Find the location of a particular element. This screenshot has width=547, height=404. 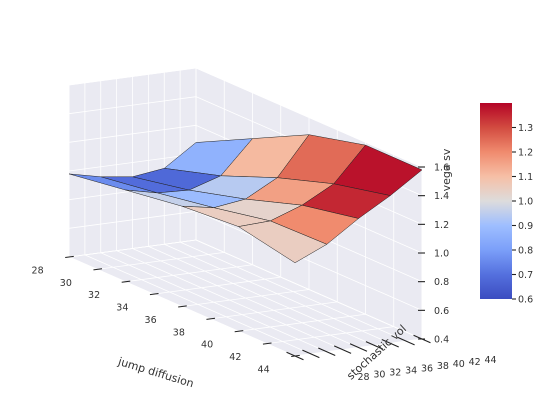

x-tick-label: 44 is located at coordinates (264, 369).